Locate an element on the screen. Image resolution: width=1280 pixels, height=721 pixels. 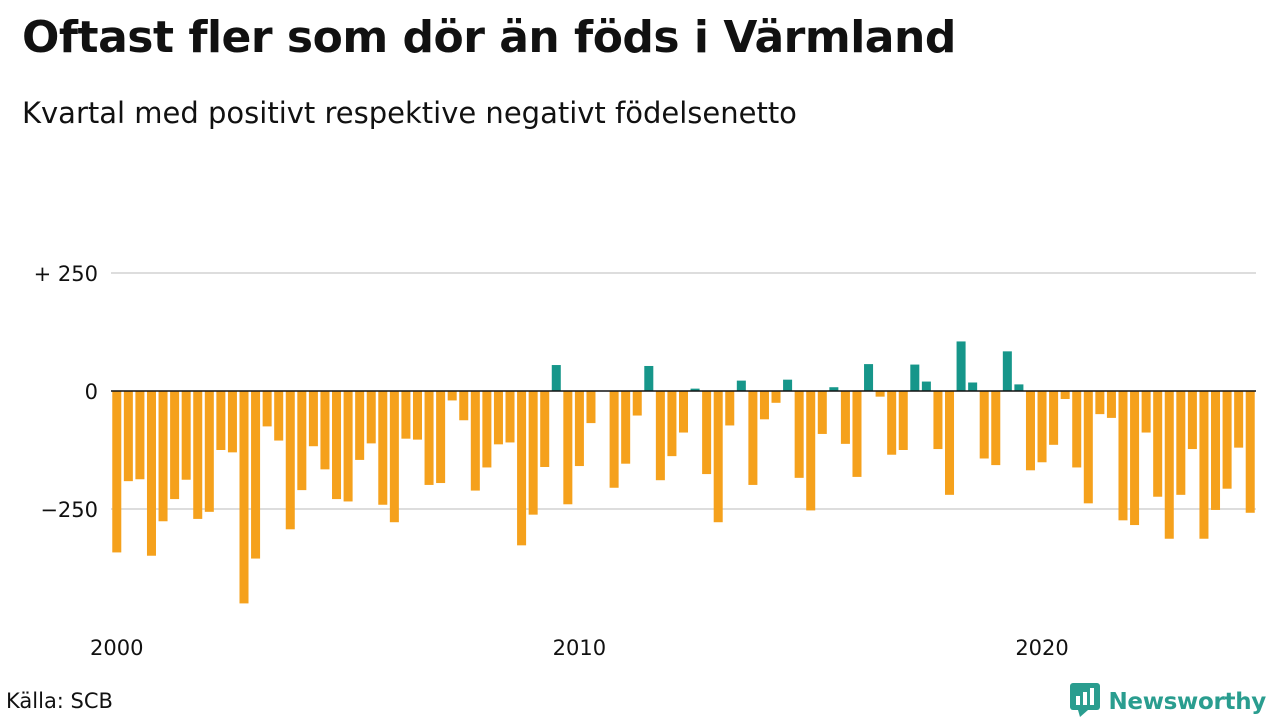
y-tick-label: + 250 is located at coordinates (66, 274).